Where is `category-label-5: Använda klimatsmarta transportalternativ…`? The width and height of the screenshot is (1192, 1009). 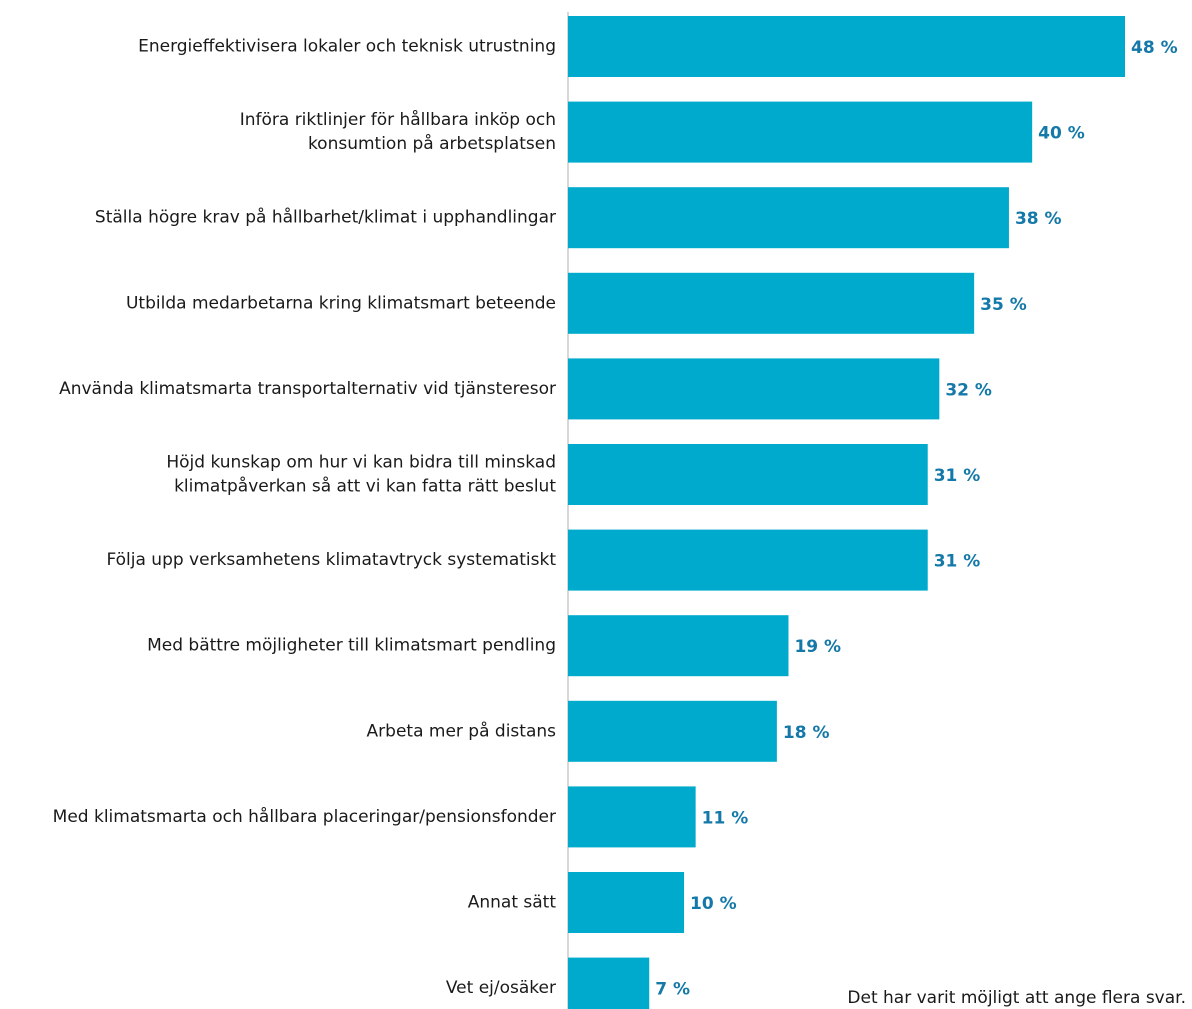
category-label-5: Använda klimatsmarta transportalternativ… is located at coordinates (307, 389).